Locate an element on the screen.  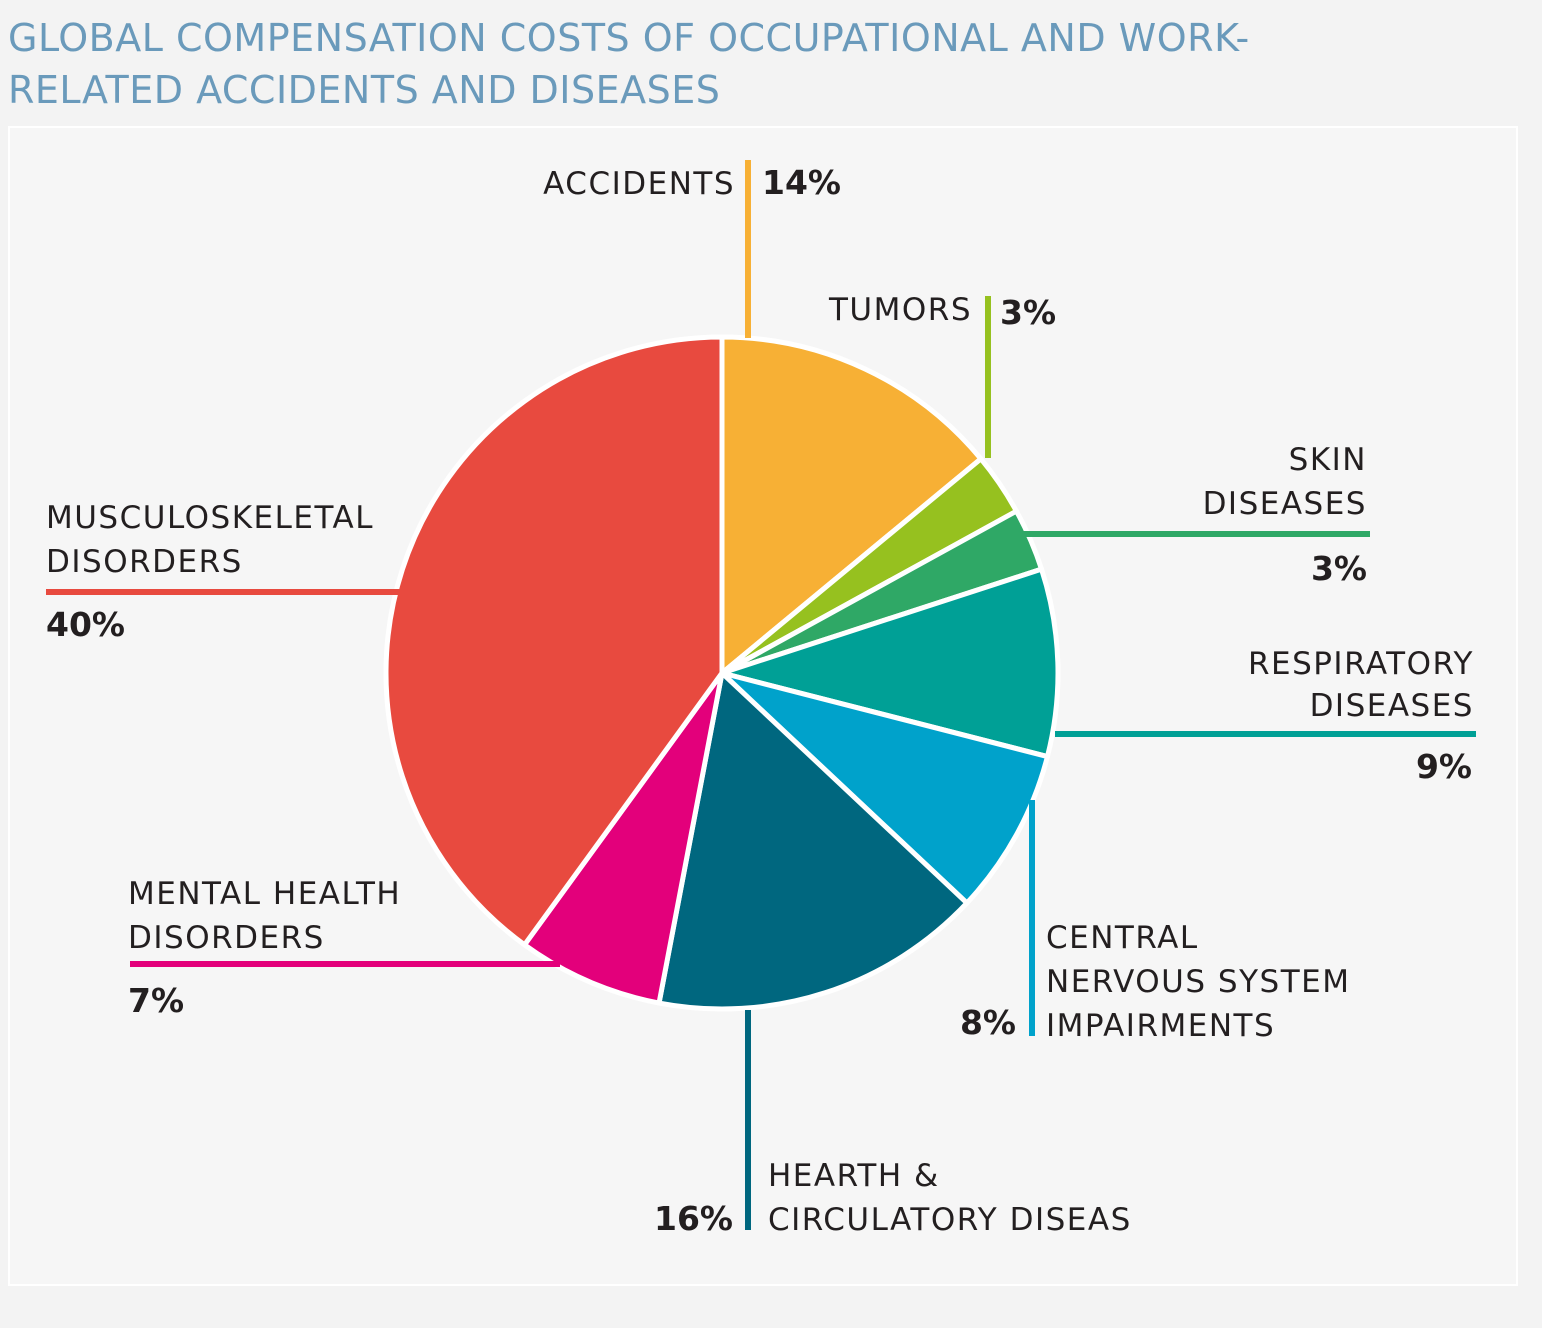
slice-label-musculoskeletal: MUSCULOSKELETAL DISORDERS is located at coordinates (210, 540).